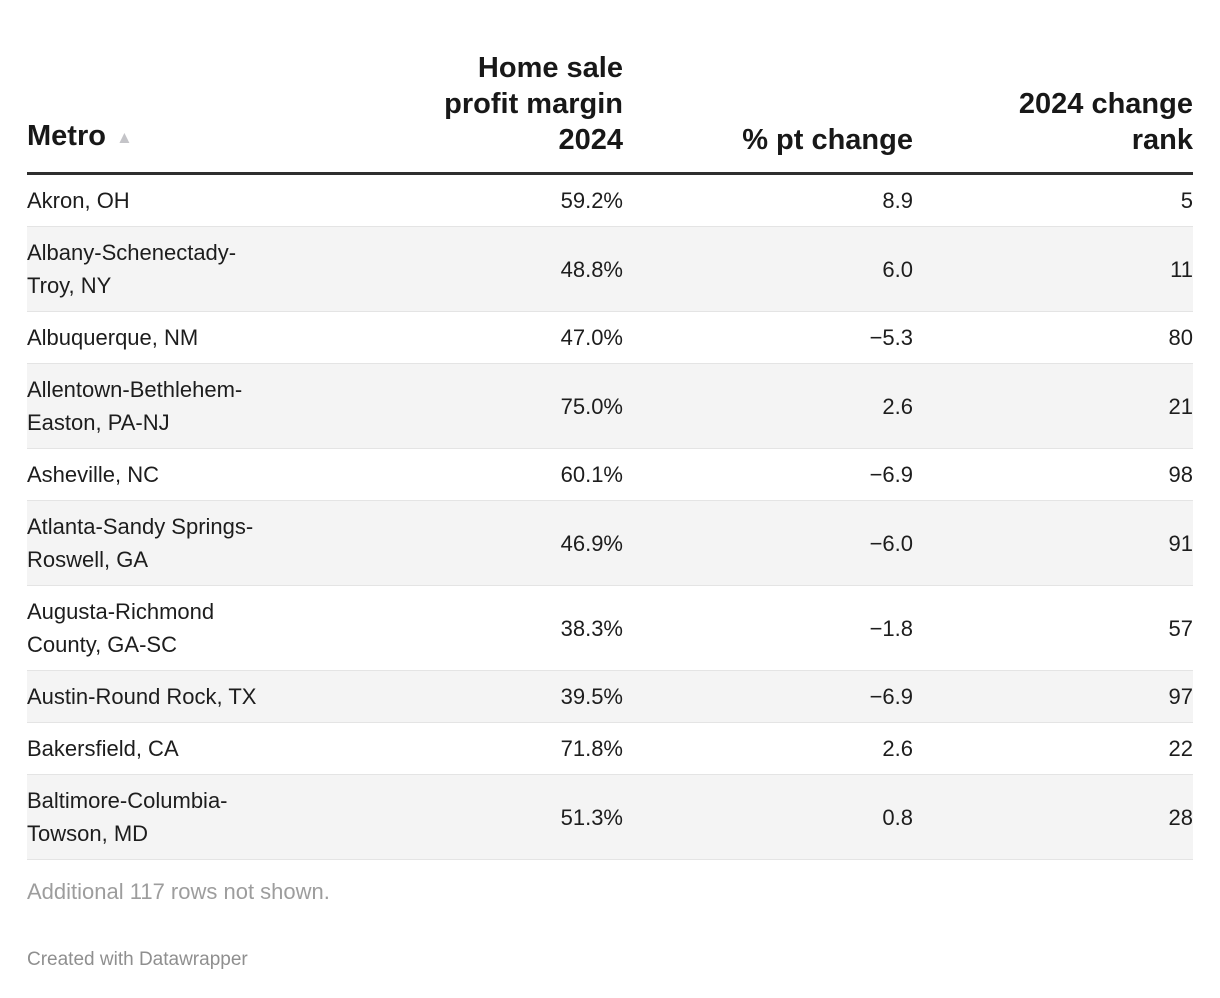 This screenshot has height=998, width=1220. Describe the element at coordinates (515, 817) in the screenshot. I see `margin-cell: 51.3%` at that location.